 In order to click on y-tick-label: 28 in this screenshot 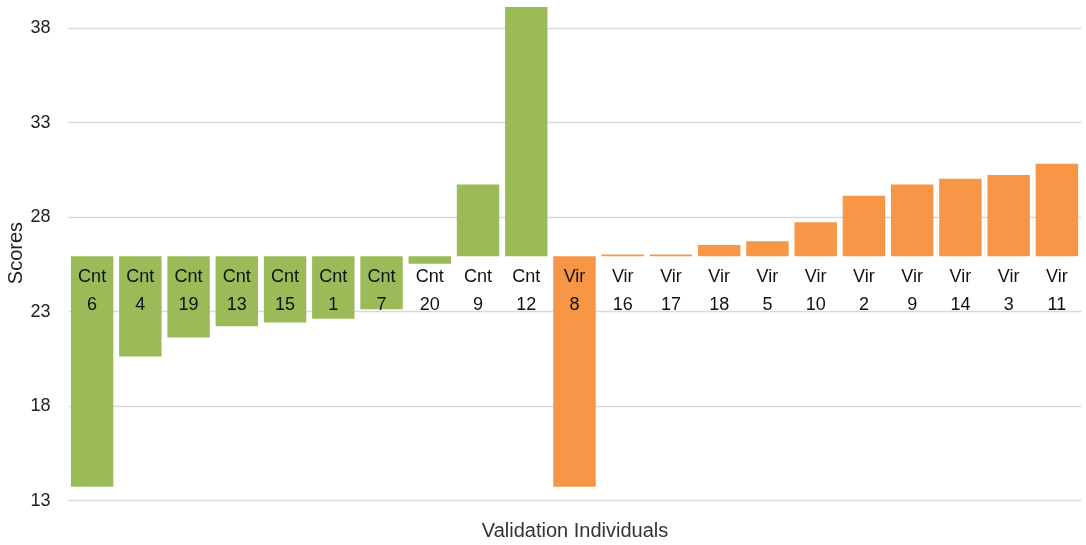, I will do `click(40, 216)`.